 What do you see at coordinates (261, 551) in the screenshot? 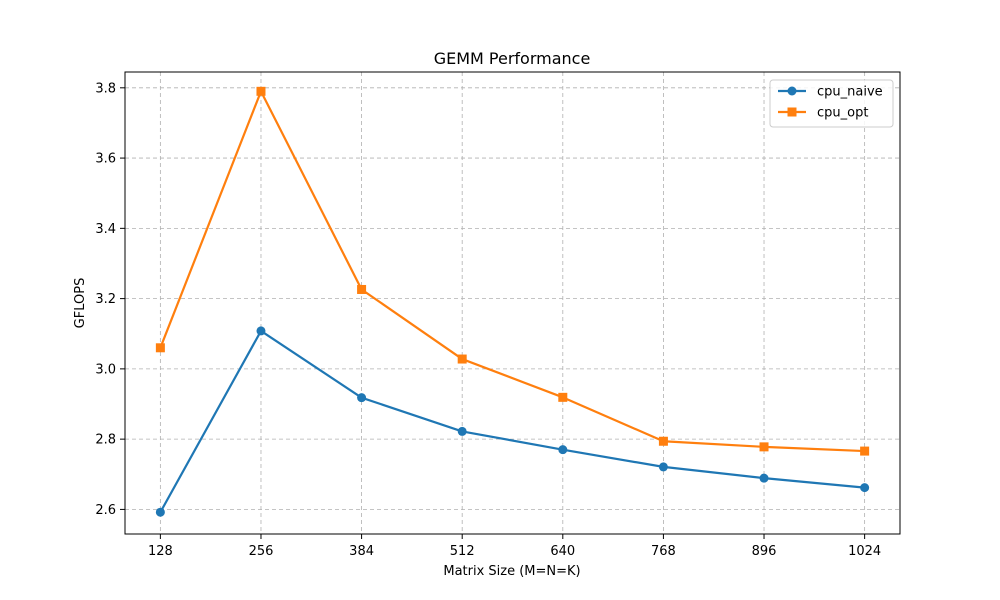
I see `x-tick-label: 256` at bounding box center [261, 551].